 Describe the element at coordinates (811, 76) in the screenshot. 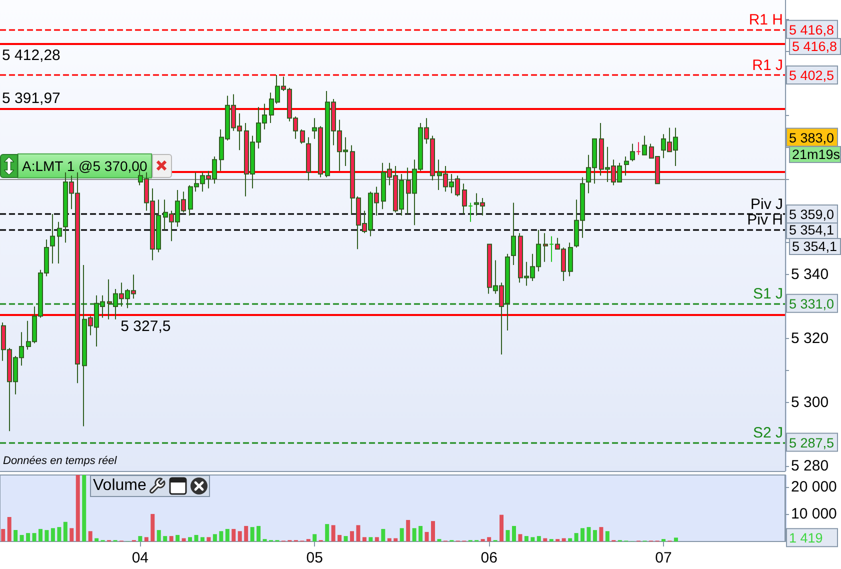

I see `y-tick-label: 5 402,5` at that location.